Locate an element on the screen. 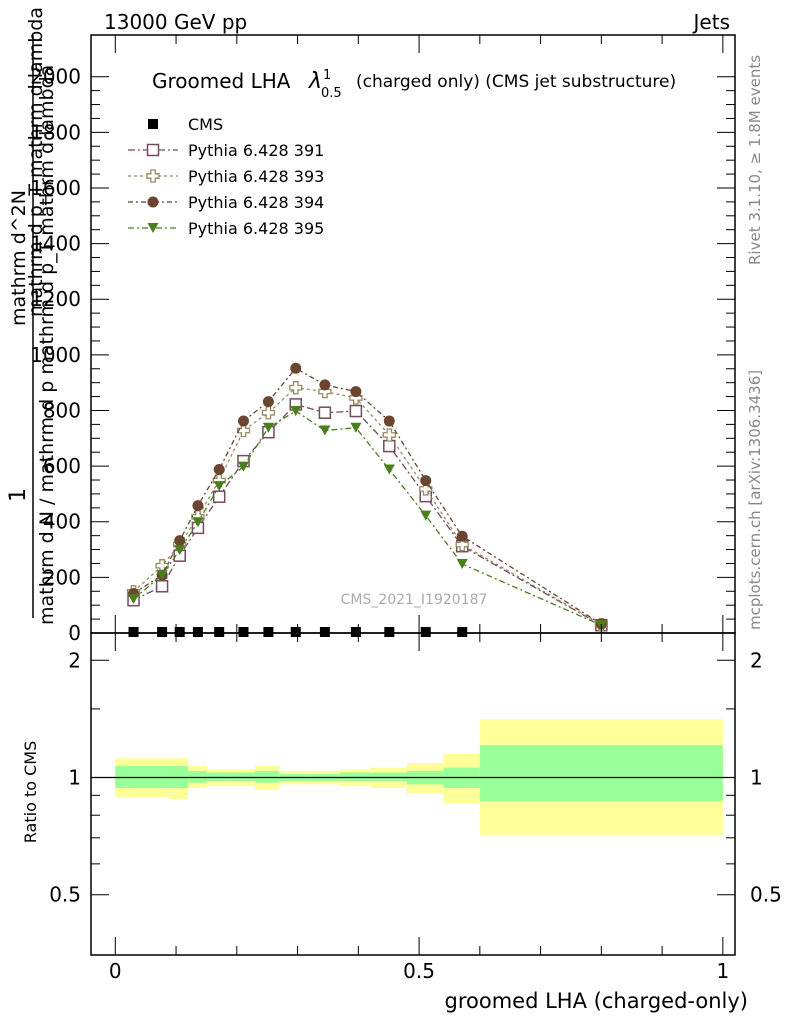 The height and width of the screenshot is (1024, 786). legend-item: Pythia 6.428 393 is located at coordinates (226, 176).